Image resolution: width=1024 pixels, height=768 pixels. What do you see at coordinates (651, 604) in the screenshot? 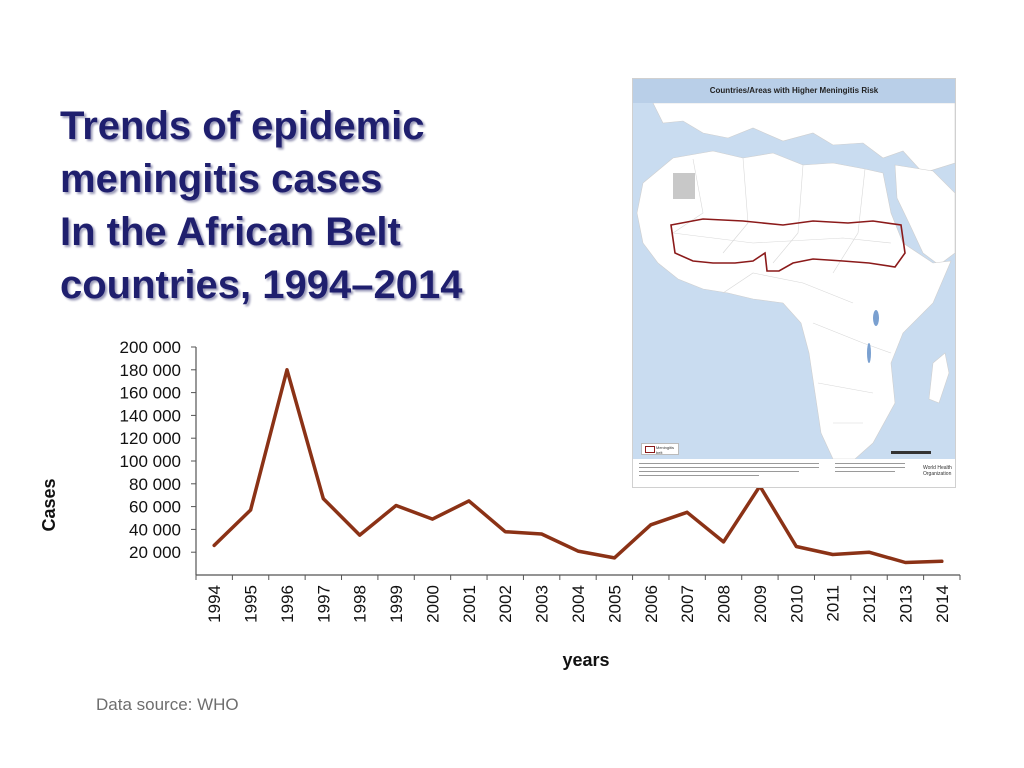
I see `x-tick-label: 2006` at bounding box center [651, 604].